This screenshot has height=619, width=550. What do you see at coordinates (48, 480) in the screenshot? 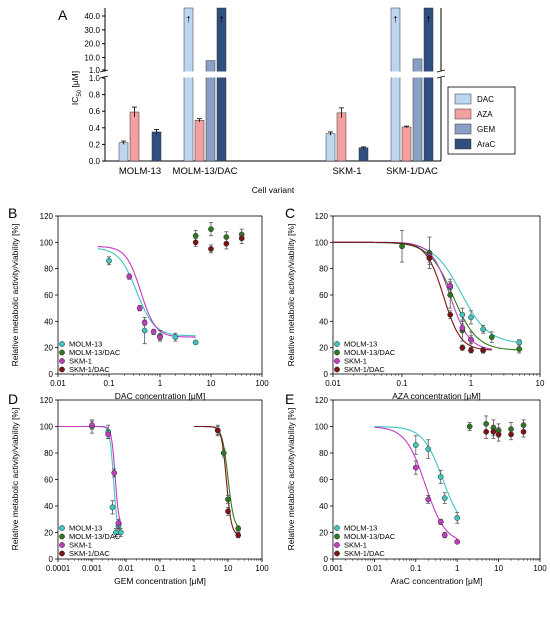
I see `ytick-label-d-60: 60` at bounding box center [48, 480].